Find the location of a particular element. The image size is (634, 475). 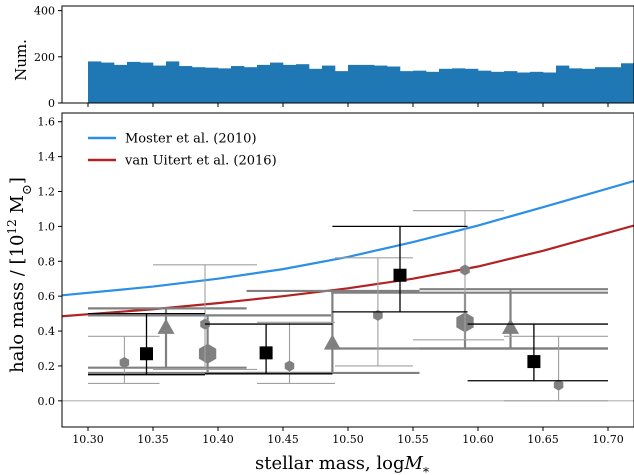

x-tick-label: 10.60 is located at coordinates (478, 439).